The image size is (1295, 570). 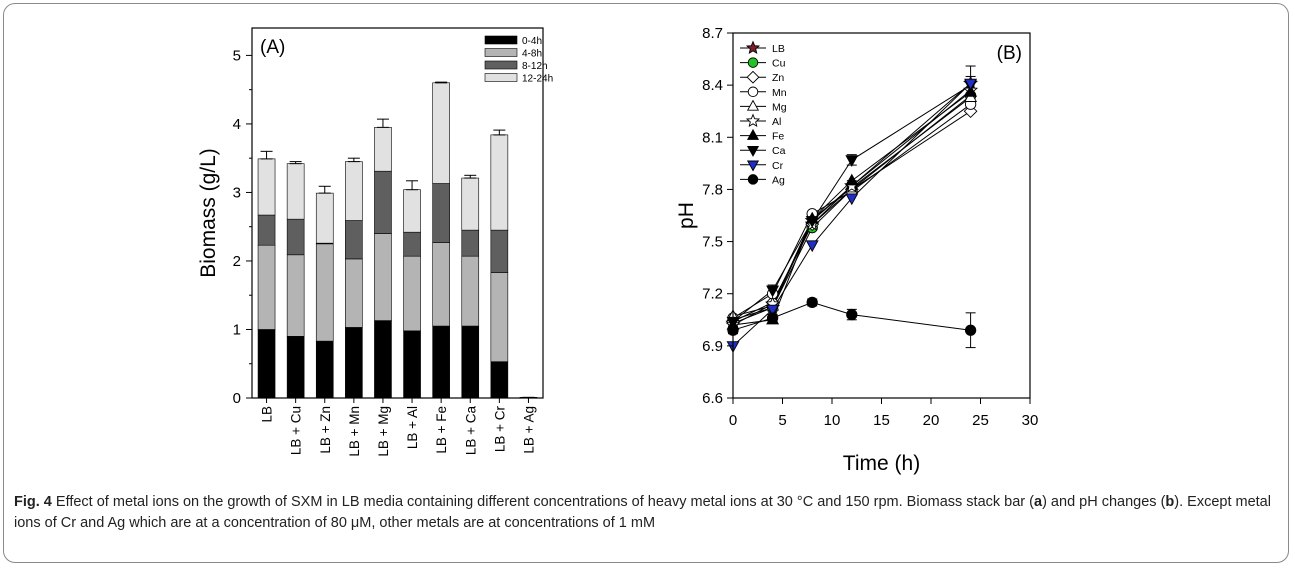 What do you see at coordinates (532, 41) in the screenshot?
I see `legend-label: 0-4h` at bounding box center [532, 41].